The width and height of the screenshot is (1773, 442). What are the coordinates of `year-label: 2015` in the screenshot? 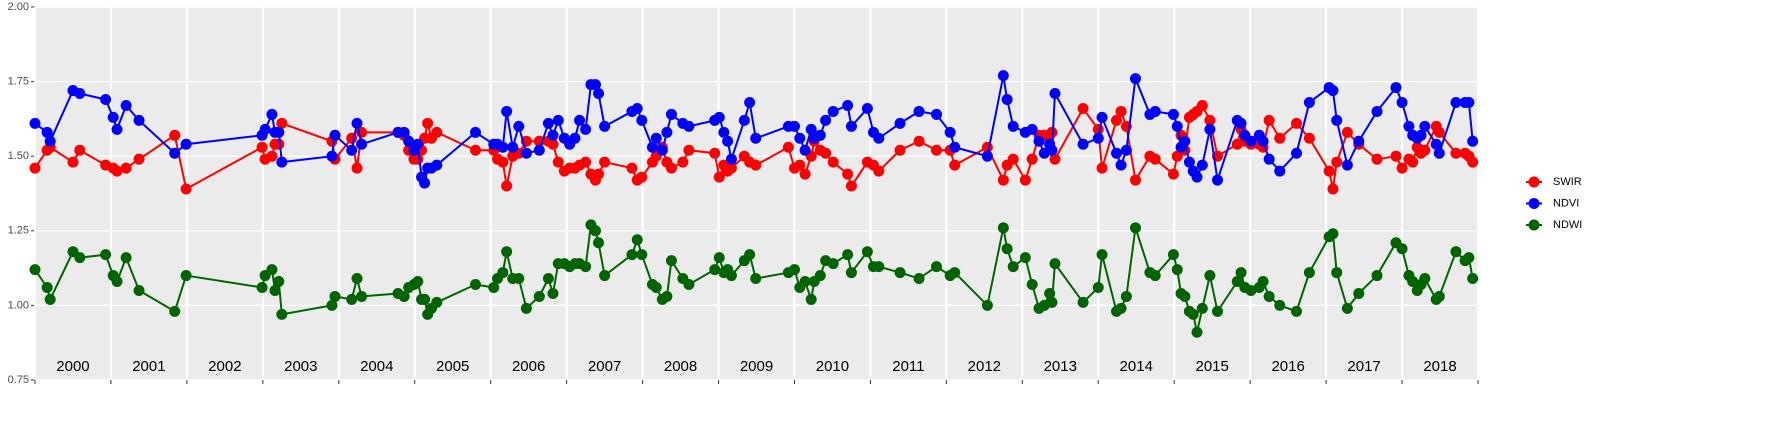 It's located at (1211, 366).